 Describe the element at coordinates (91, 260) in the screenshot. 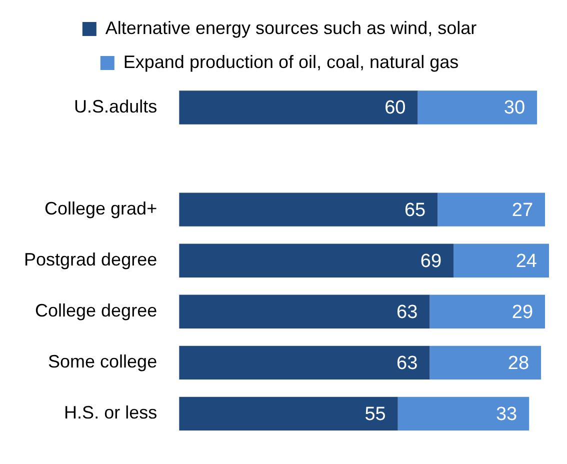

I see `y-tick-label: Postgrad degree` at that location.